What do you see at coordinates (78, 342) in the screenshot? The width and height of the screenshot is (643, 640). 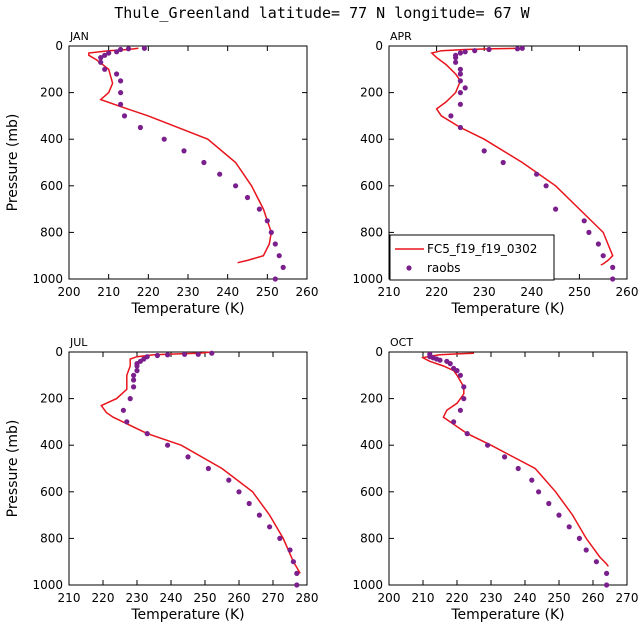 I see `panel-label: JUL` at bounding box center [78, 342].